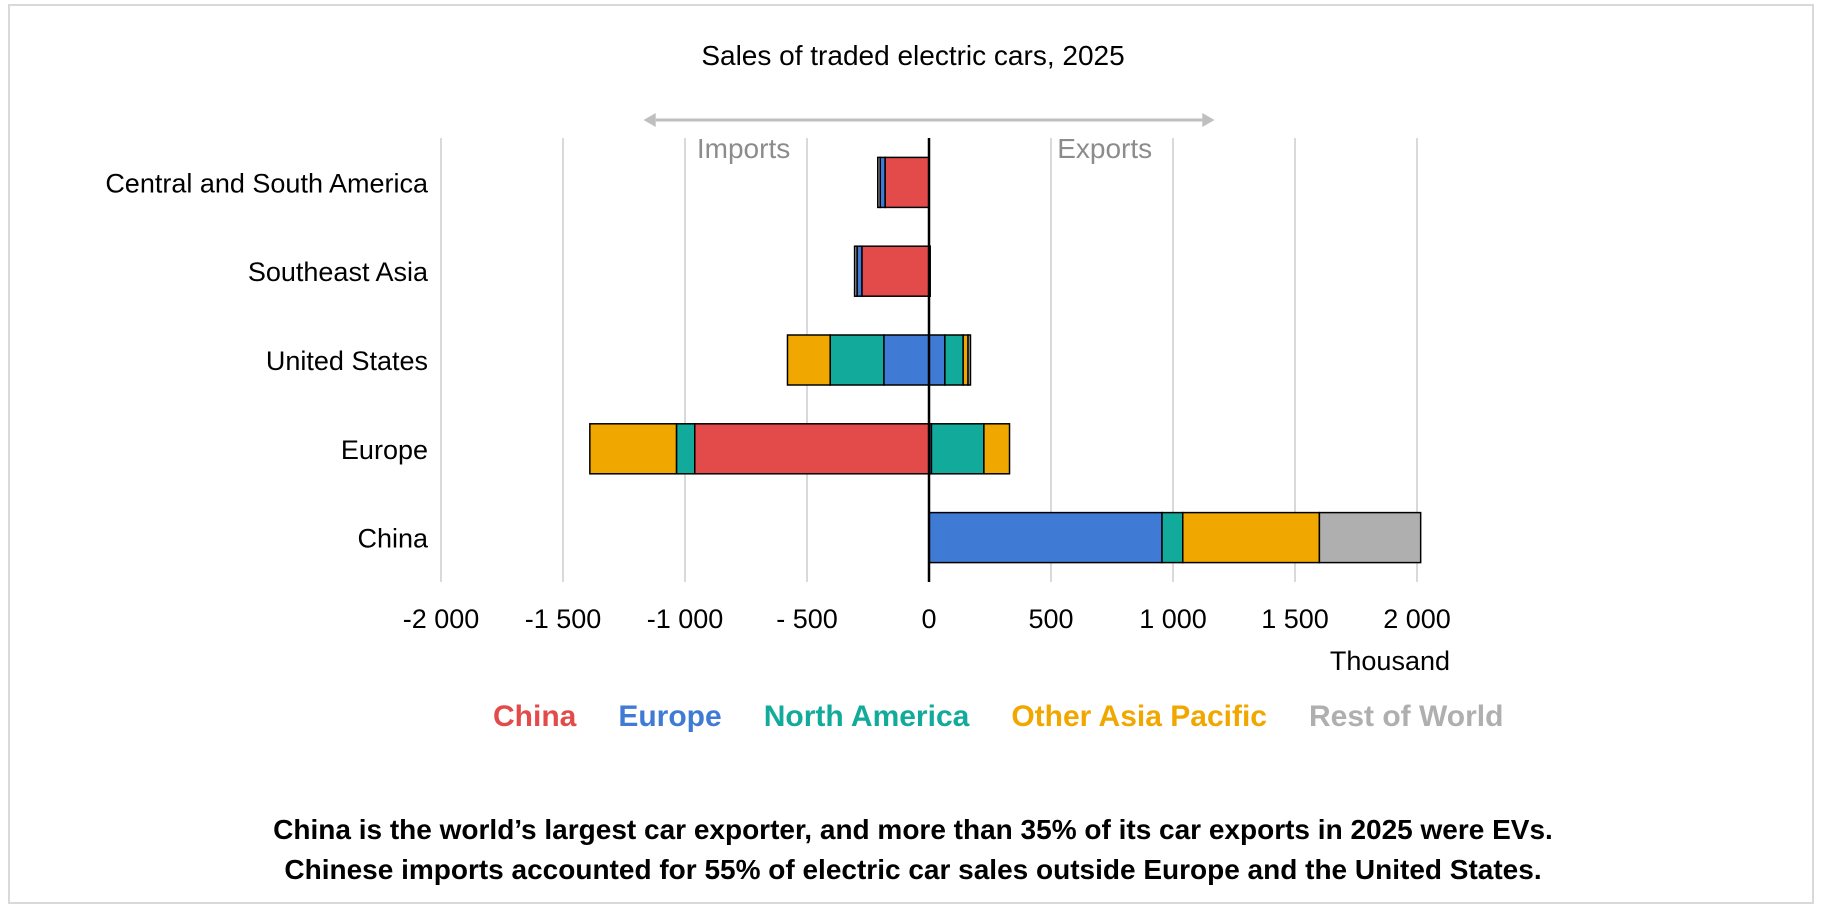 This screenshot has width=1821, height=904. What do you see at coordinates (1208, 120) in the screenshot?
I see `right-arrow-head` at bounding box center [1208, 120].